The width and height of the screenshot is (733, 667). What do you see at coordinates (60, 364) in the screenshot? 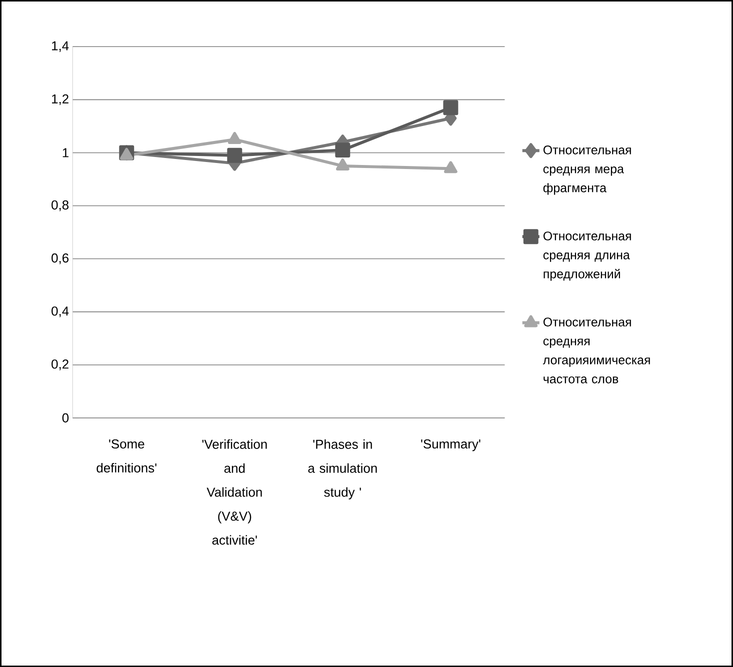
I see `y-tick-label: 0,2` at bounding box center [60, 364].